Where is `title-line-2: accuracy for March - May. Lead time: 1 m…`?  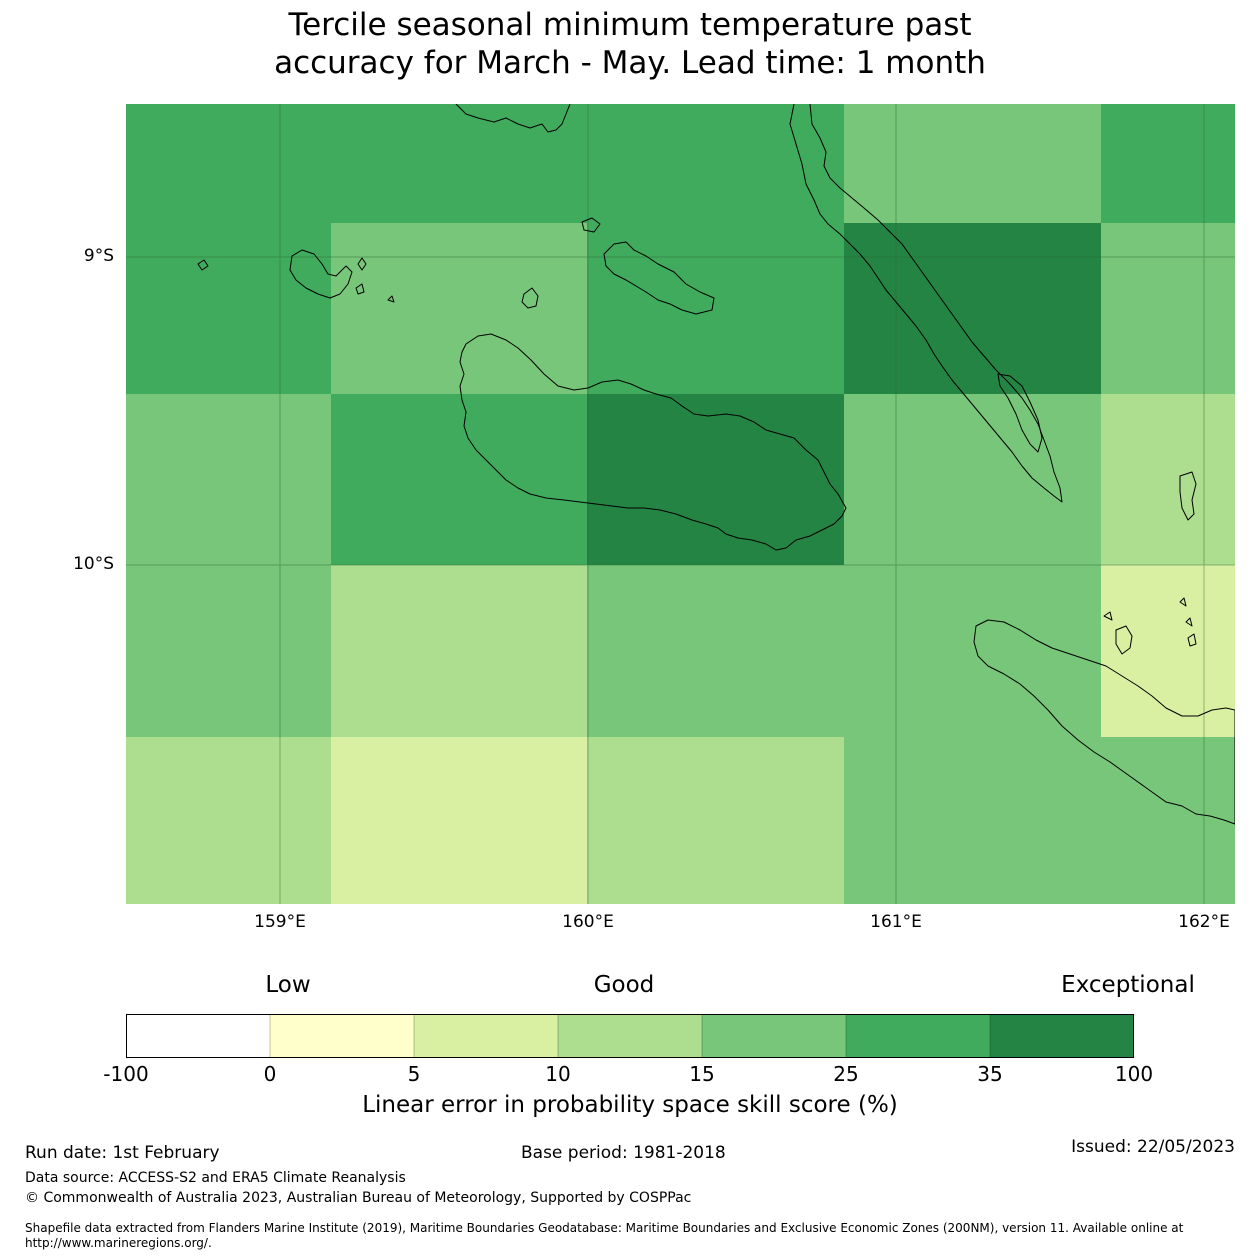
title-line-2: accuracy for March - May. Lead time: 1 m… is located at coordinates (630, 63).